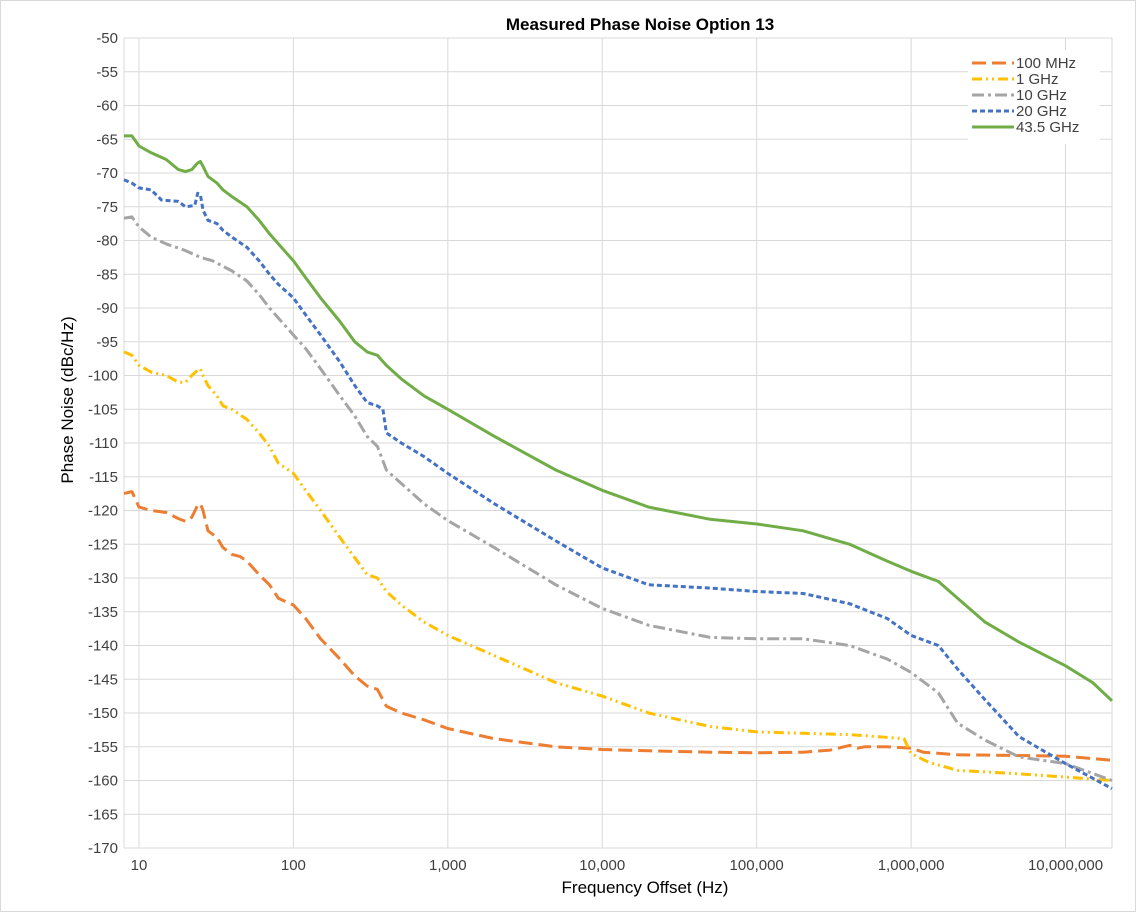 The height and width of the screenshot is (912, 1136). I want to click on y-tick-label: -80, so click(107, 241).